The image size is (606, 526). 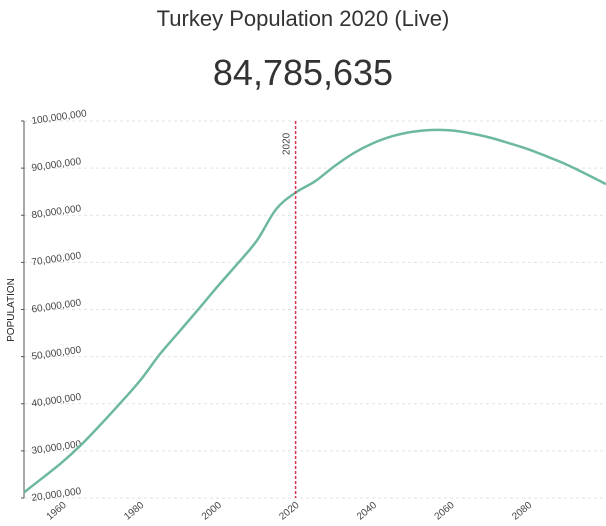 What do you see at coordinates (57, 401) in the screenshot?
I see `y-tick-label: 40,000,000` at bounding box center [57, 401].